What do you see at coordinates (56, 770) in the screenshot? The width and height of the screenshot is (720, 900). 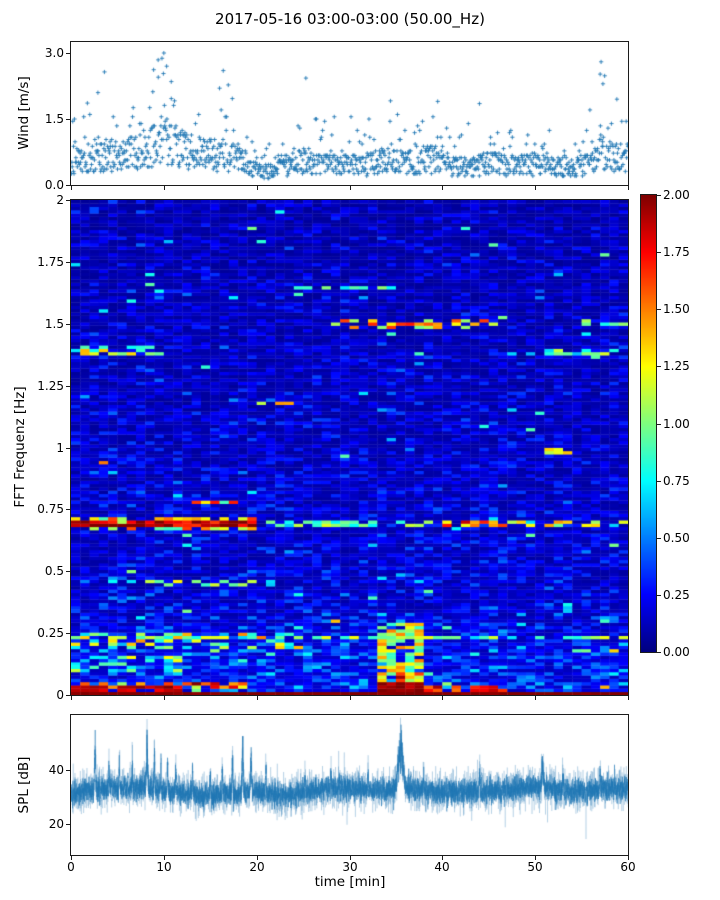 I see `spl-ytick-1: 40` at bounding box center [56, 770].